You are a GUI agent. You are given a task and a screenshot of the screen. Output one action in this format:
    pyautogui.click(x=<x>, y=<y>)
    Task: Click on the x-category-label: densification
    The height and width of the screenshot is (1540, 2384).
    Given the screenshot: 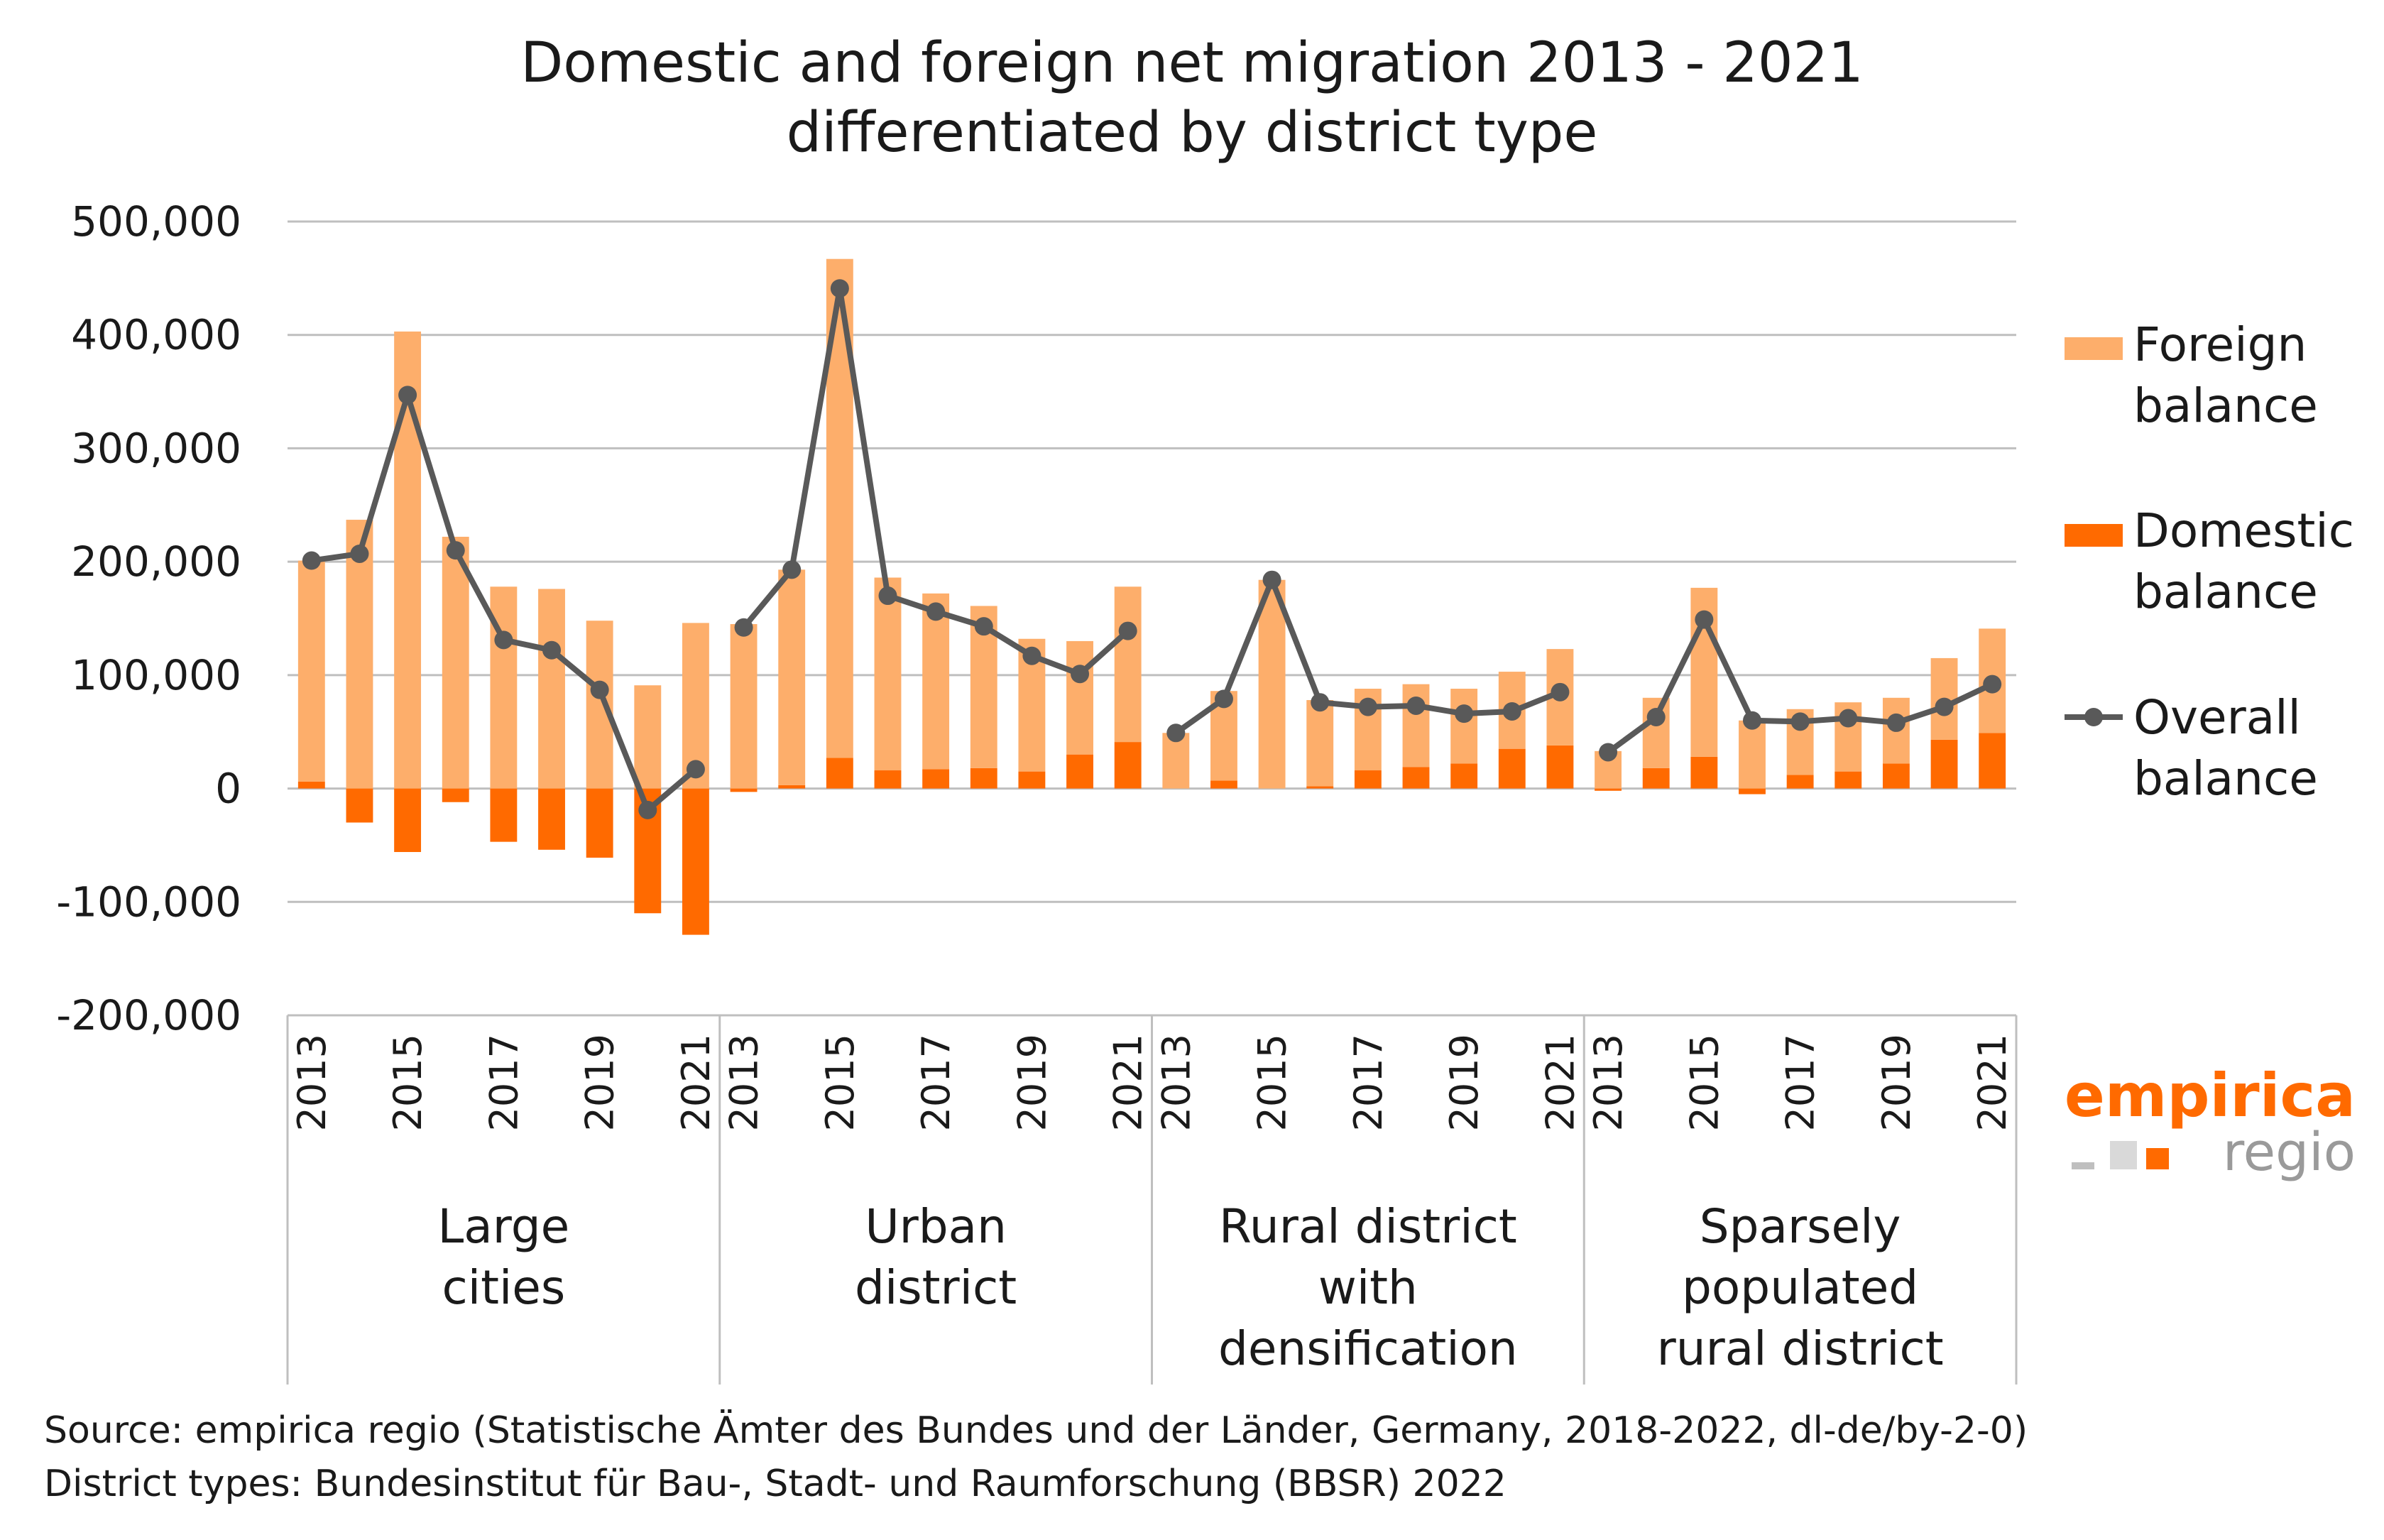 What is the action you would take?
    pyautogui.click(x=1368, y=1348)
    